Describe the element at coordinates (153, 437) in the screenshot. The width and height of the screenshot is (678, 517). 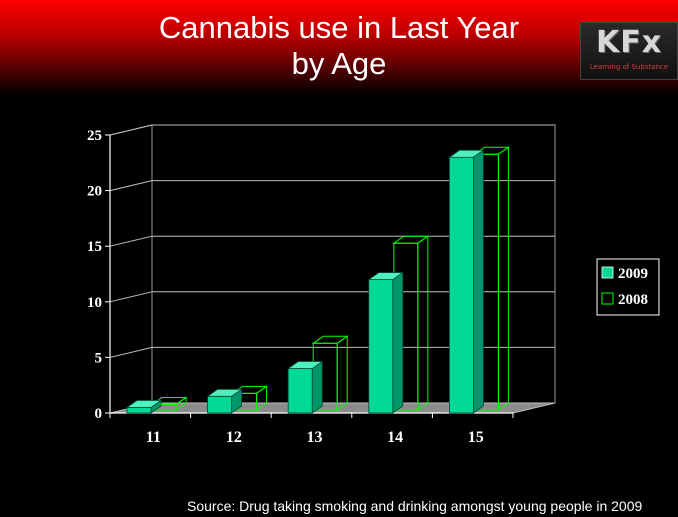
I see `x-category-label: 11` at that location.